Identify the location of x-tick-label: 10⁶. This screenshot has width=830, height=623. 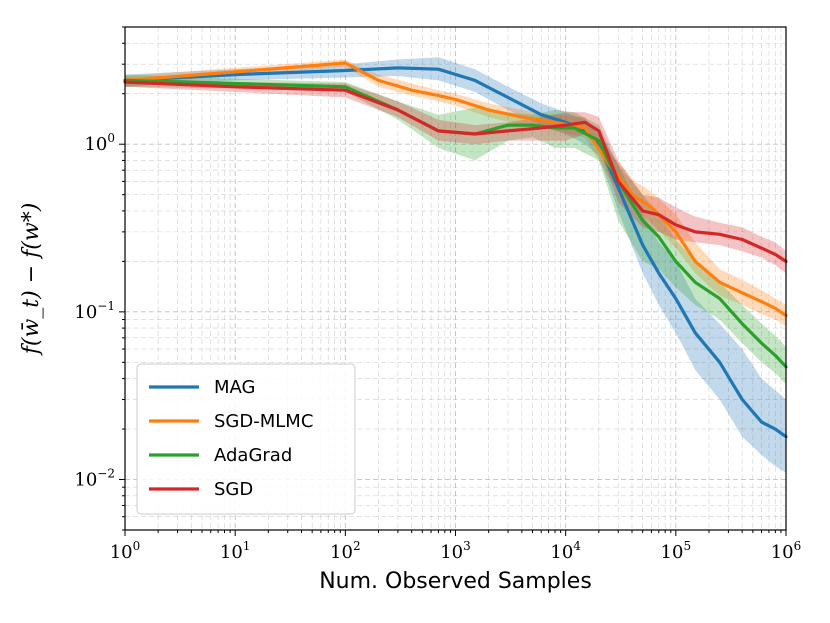
(786, 551).